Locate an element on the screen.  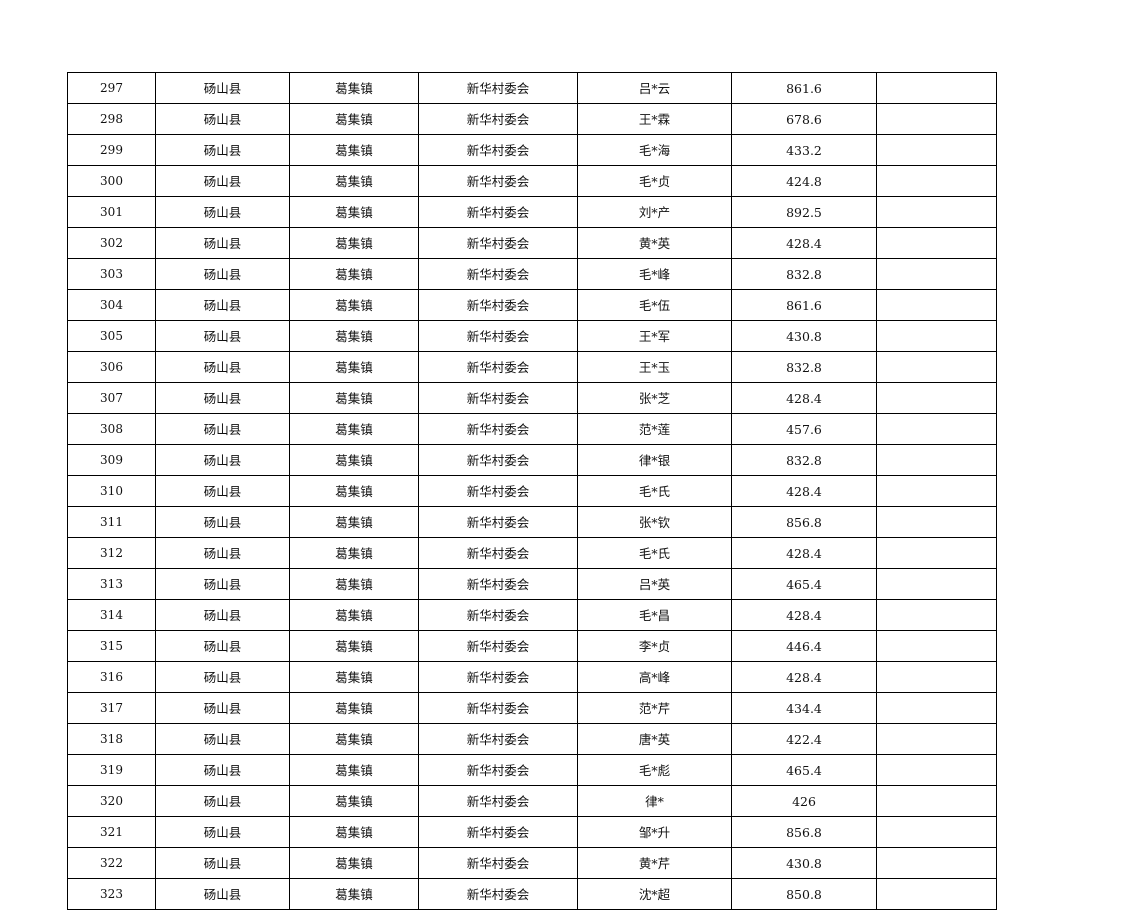
row-number-cell: 299 is located at coordinates (111, 150).